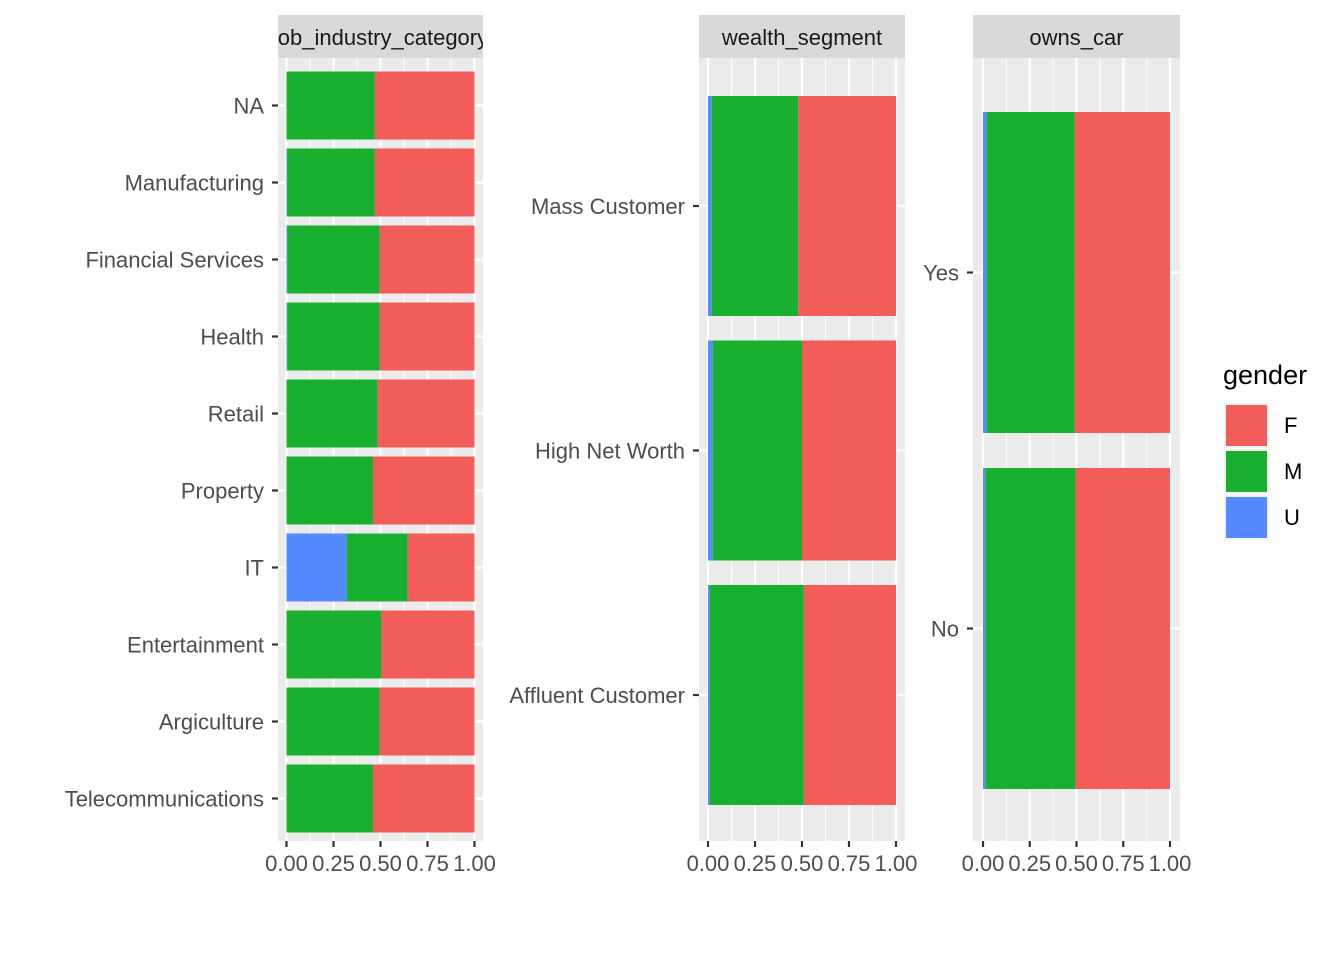  What do you see at coordinates (333, 259) in the screenshot?
I see `bar-M-financial-services` at bounding box center [333, 259].